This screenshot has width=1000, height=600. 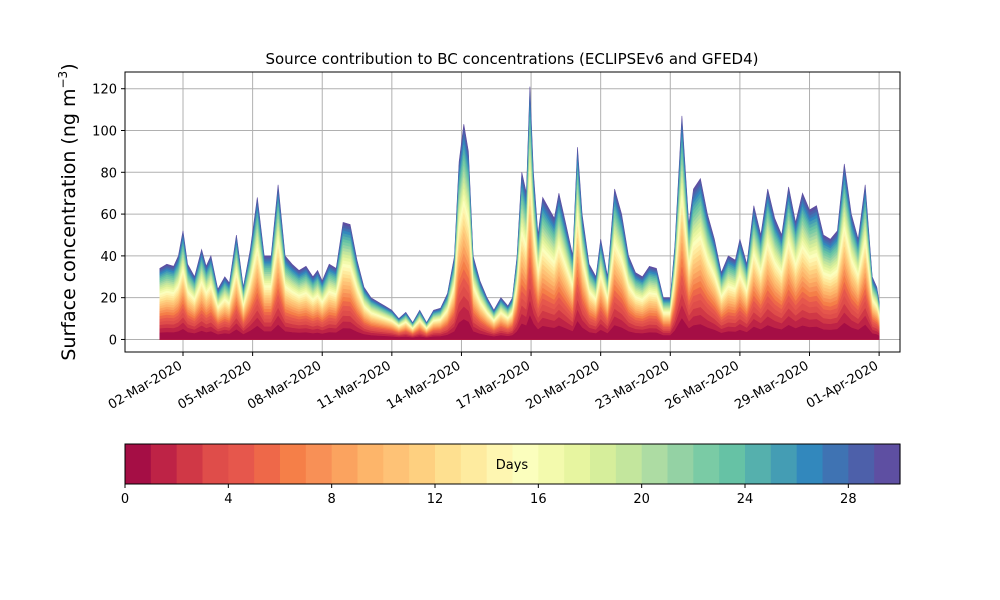 I want to click on colorbar-tick-label: 20, so click(x=641, y=499).